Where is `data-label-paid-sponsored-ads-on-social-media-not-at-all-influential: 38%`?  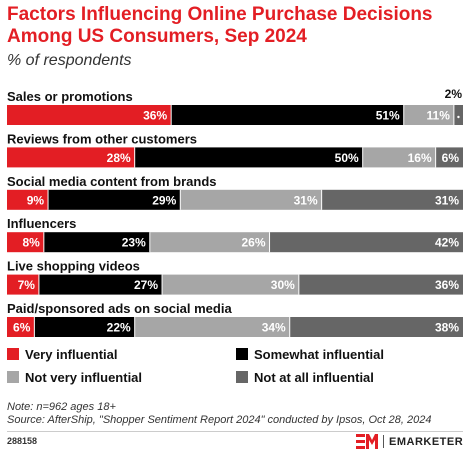
data-label-paid-sponsored-ads-on-social-media-not-at-all-influential: 38% is located at coordinates (447, 328).